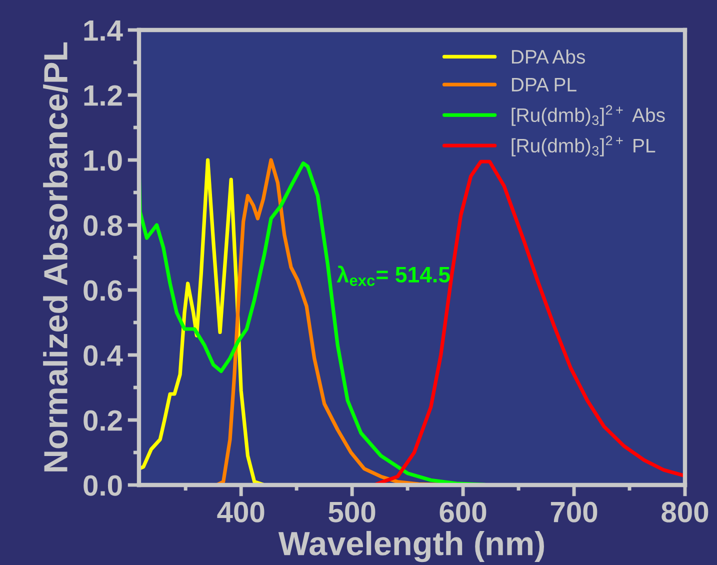 Image resolution: width=717 pixels, height=565 pixels. Describe the element at coordinates (103, 160) in the screenshot. I see `y-tick-label: 1.0` at that location.